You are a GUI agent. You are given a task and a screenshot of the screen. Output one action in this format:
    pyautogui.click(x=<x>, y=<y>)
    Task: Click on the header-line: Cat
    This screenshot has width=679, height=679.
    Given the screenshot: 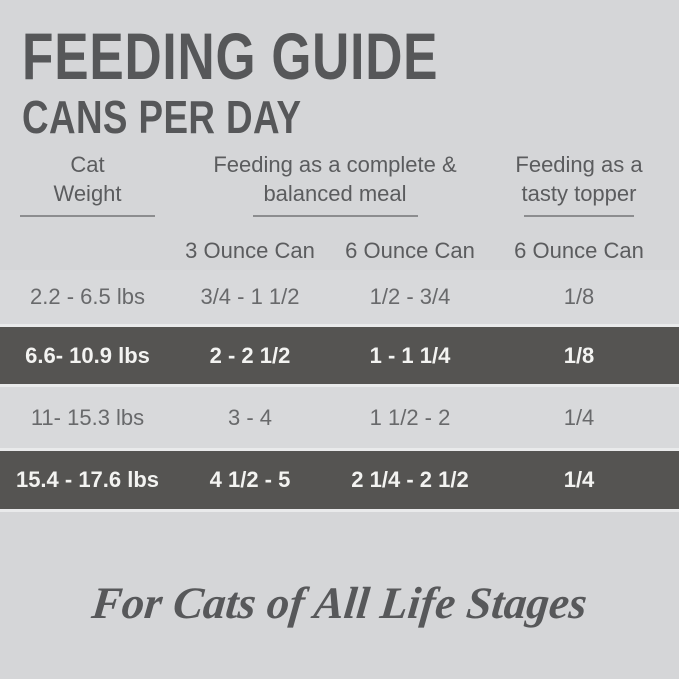 What is the action you would take?
    pyautogui.click(x=87, y=164)
    